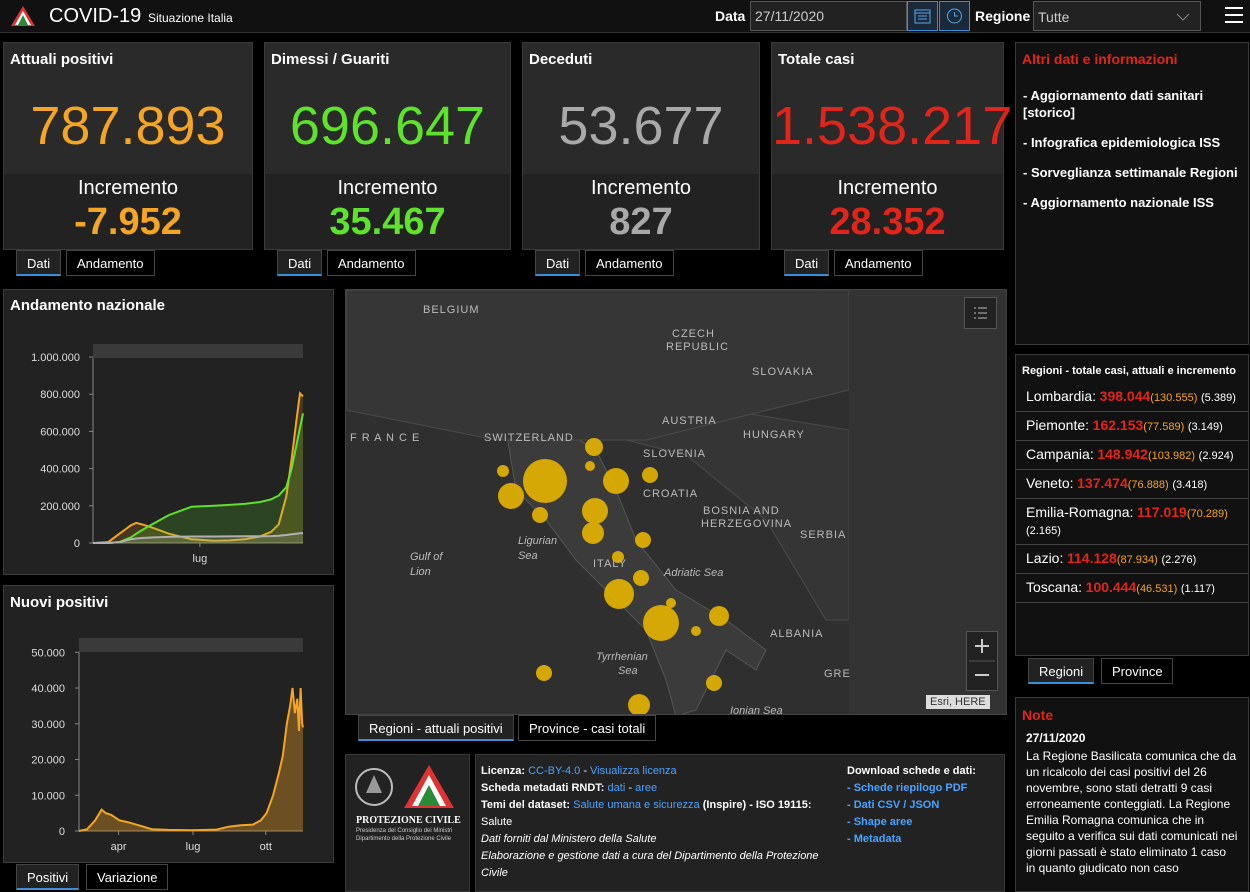 Image resolution: width=1250 pixels, height=892 pixels. I want to click on tab-positivi: Positivi, so click(48, 877).